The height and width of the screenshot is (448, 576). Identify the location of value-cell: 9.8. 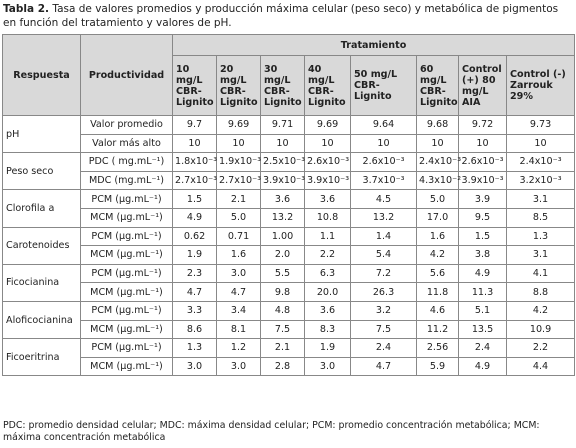
(282, 292).